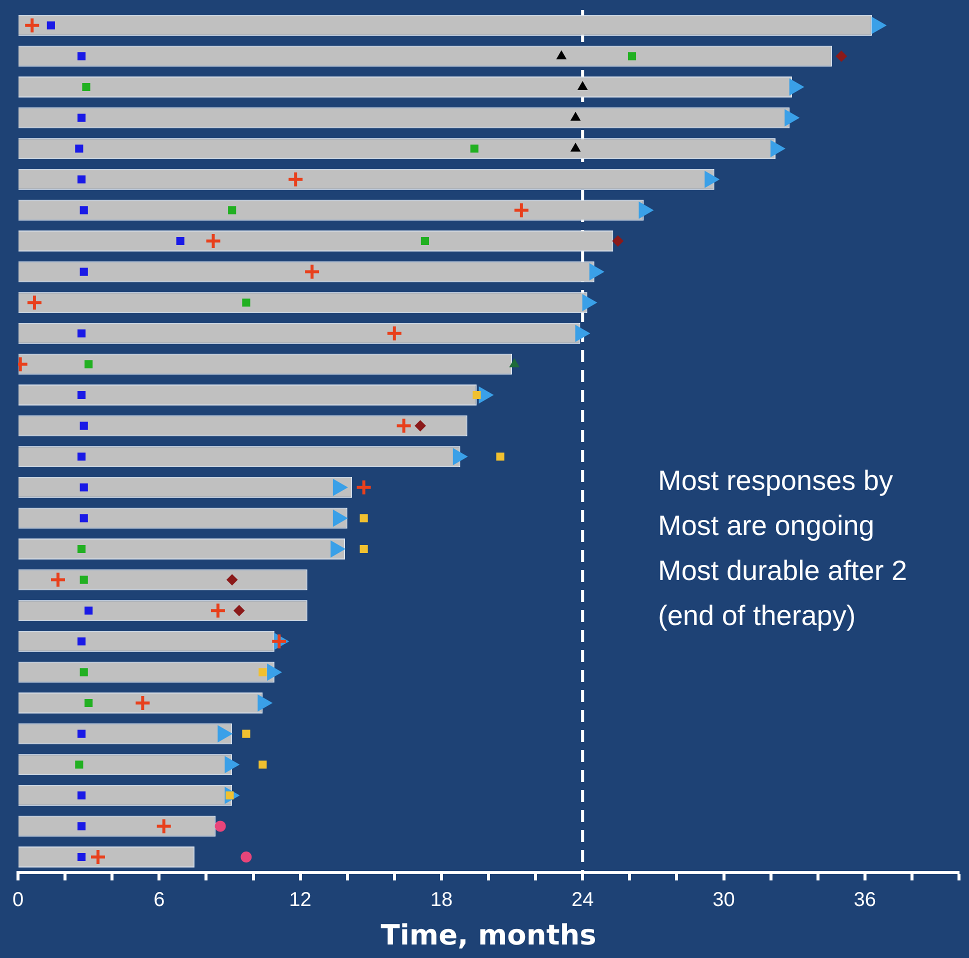 The height and width of the screenshot is (958, 969). I want to click on x-tick-label: 18, so click(441, 899).